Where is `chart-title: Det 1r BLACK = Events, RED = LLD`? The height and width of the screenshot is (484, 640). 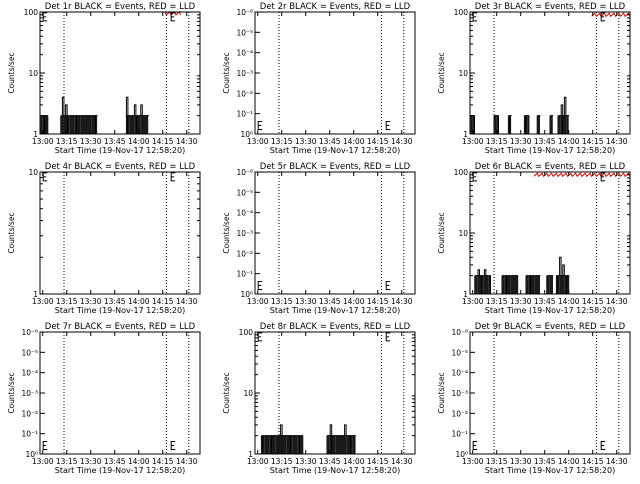 chart-title: Det 1r BLACK = Events, RED = LLD is located at coordinates (120, 7).